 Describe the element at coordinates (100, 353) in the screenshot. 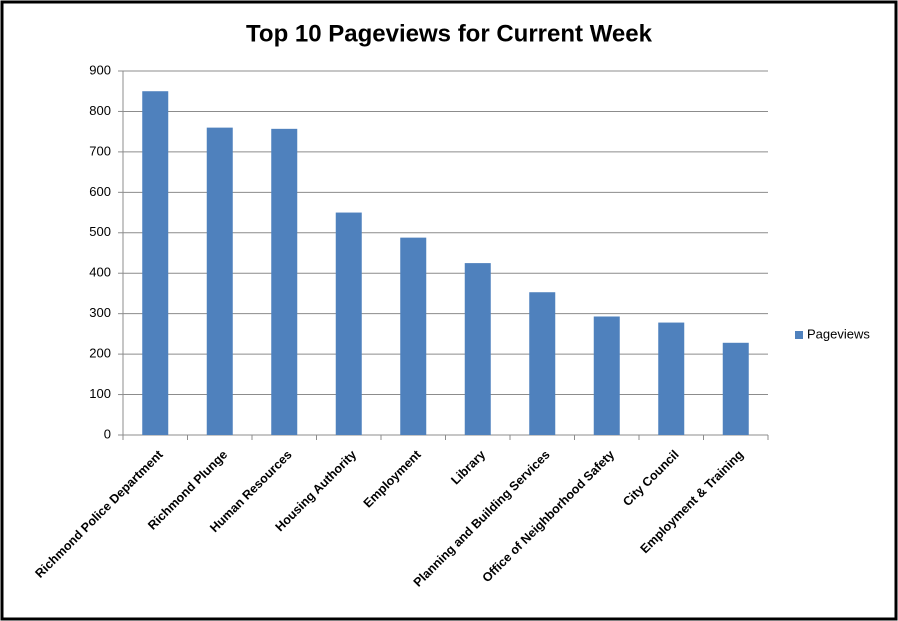

I see `y-tick-label: 200` at that location.